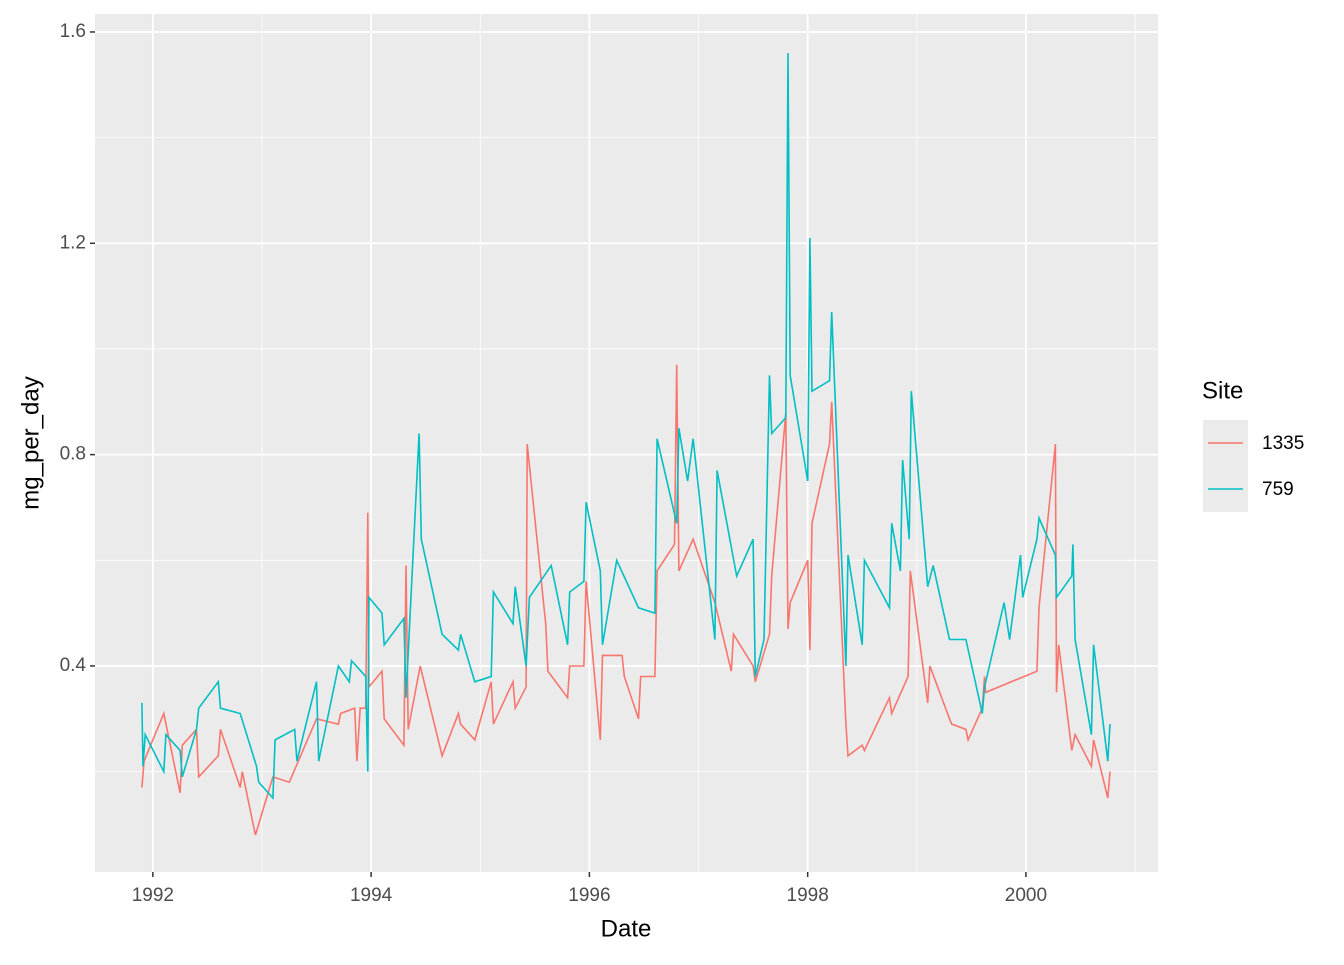 This screenshot has height=965, width=1344. I want to click on x-axis-title: Date, so click(626, 928).